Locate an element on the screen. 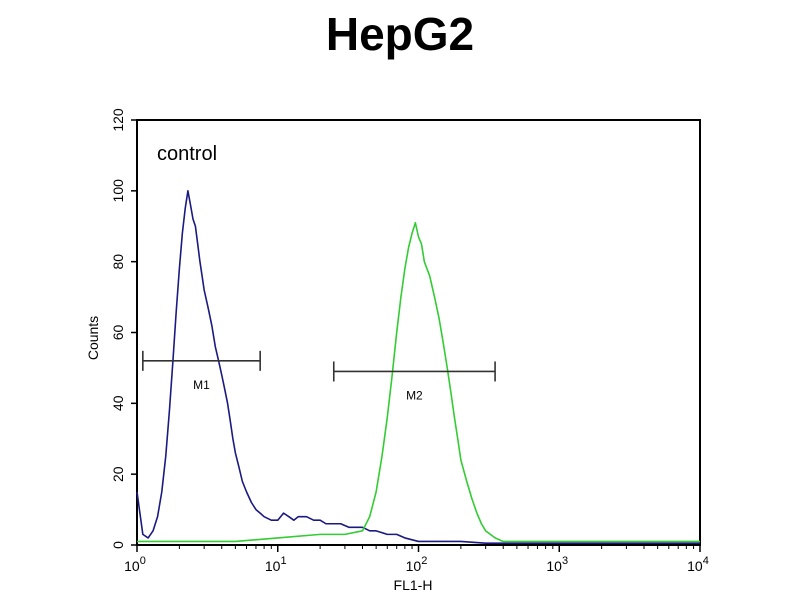 Image resolution: width=800 pixels, height=600 pixels. marker-layer: M1 M2 is located at coordinates (319, 376).